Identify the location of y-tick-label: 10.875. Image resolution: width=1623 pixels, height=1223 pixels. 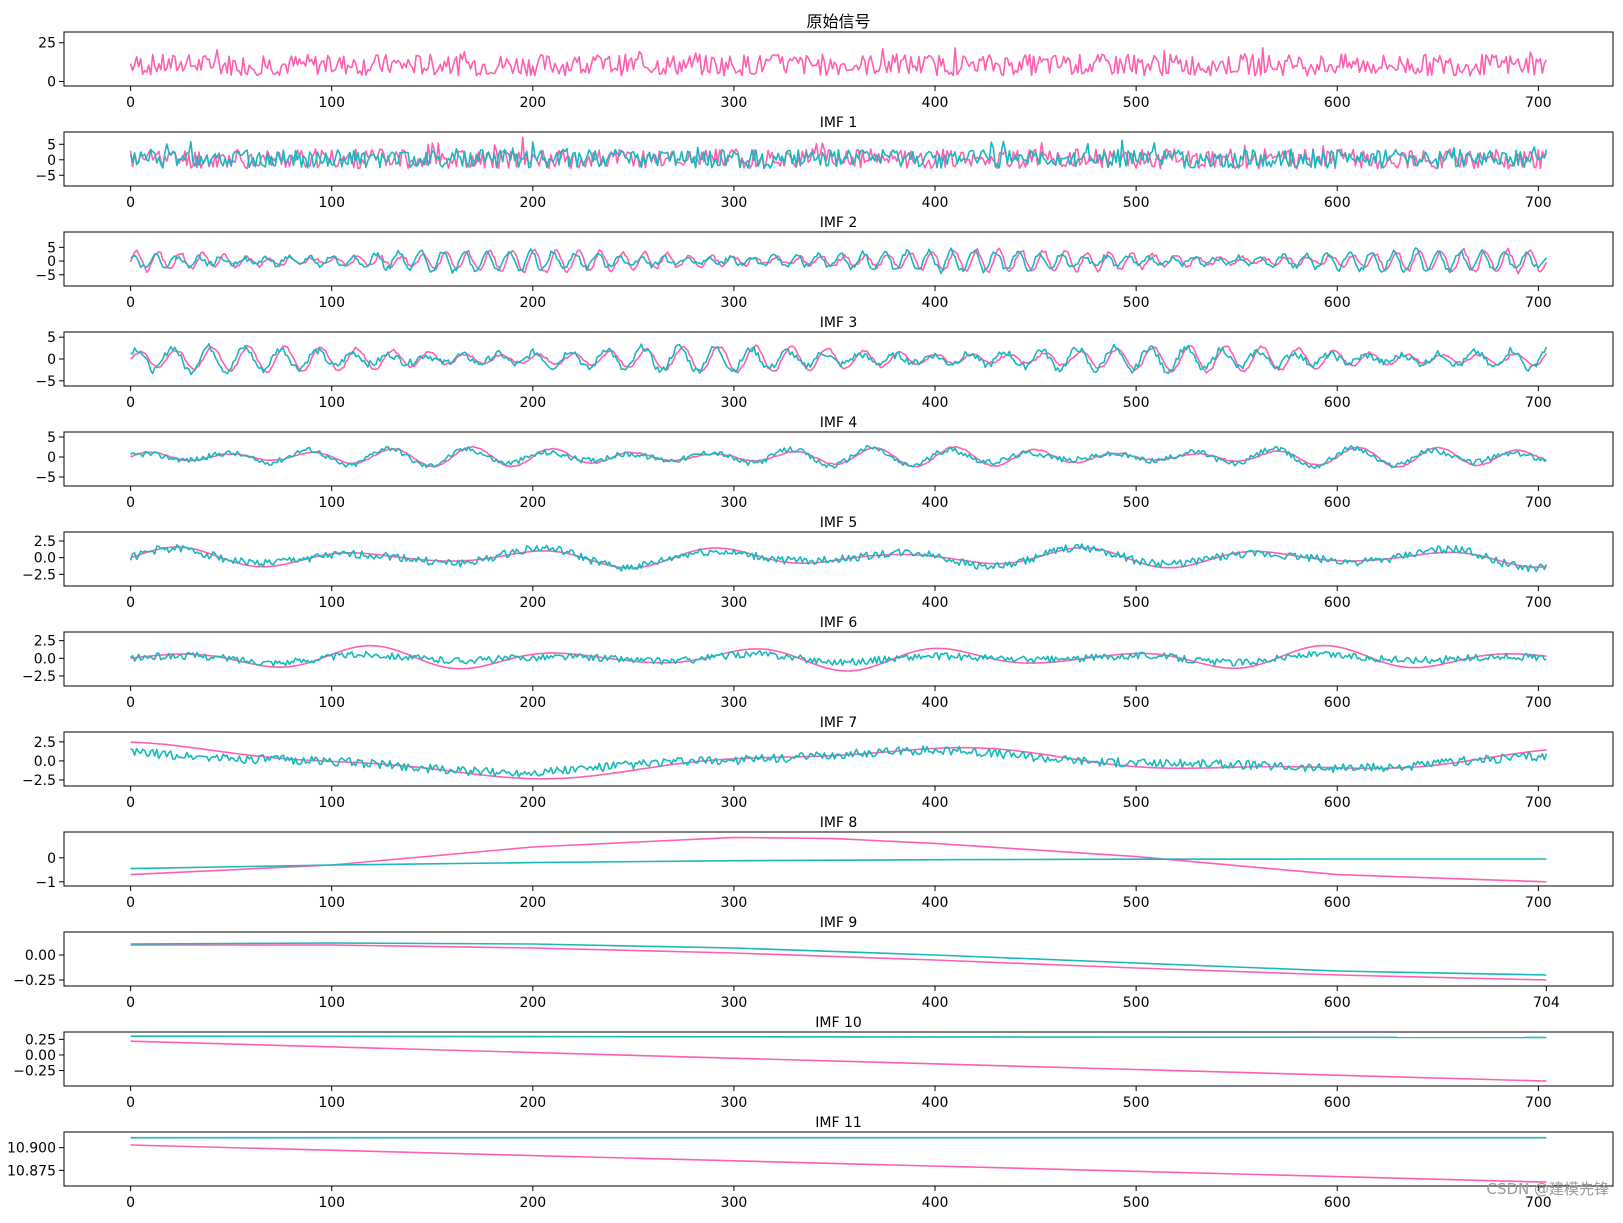
(31, 1171).